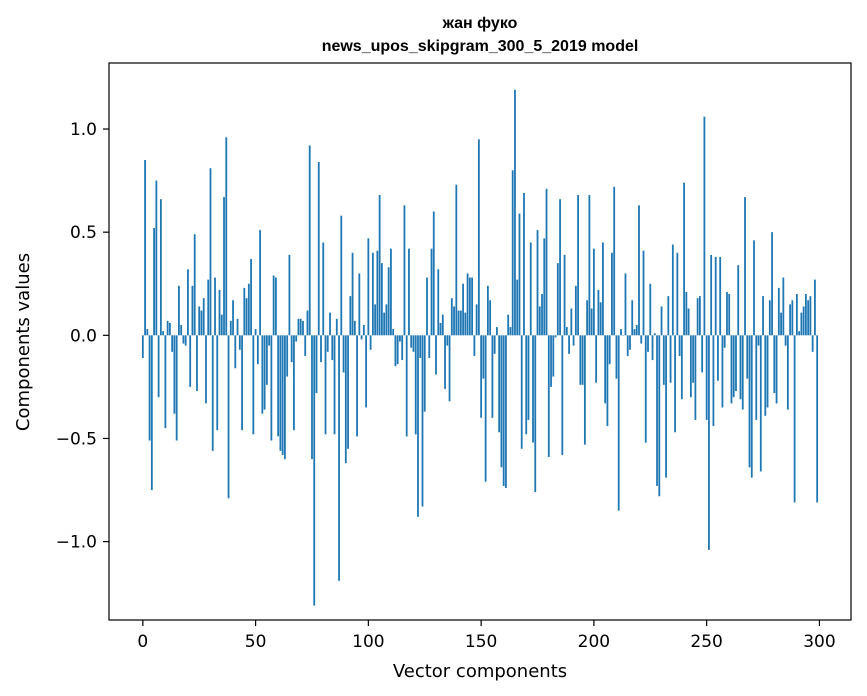  What do you see at coordinates (142, 642) in the screenshot?
I see `x-tick-label: 0` at bounding box center [142, 642].